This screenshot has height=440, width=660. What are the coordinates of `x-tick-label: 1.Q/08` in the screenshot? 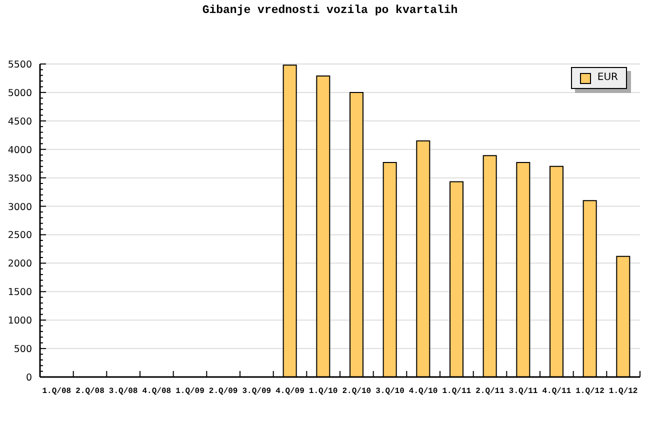 It's located at (57, 391).